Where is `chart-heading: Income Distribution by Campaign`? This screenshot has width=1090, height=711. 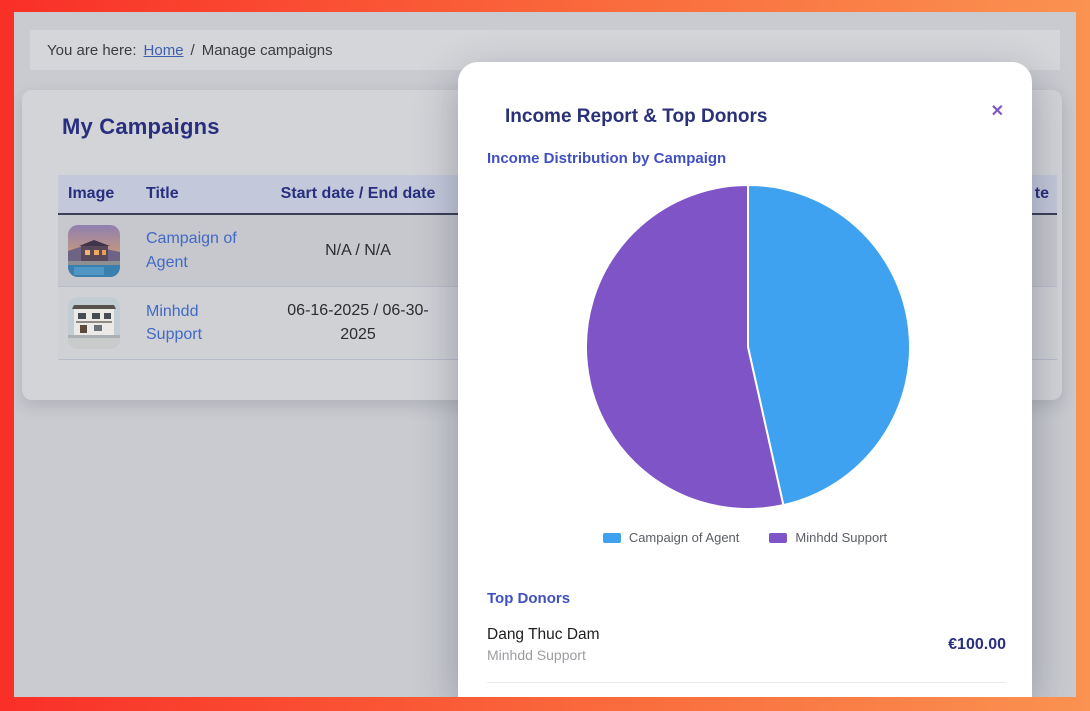
chart-heading: Income Distribution by Campaign is located at coordinates (607, 158).